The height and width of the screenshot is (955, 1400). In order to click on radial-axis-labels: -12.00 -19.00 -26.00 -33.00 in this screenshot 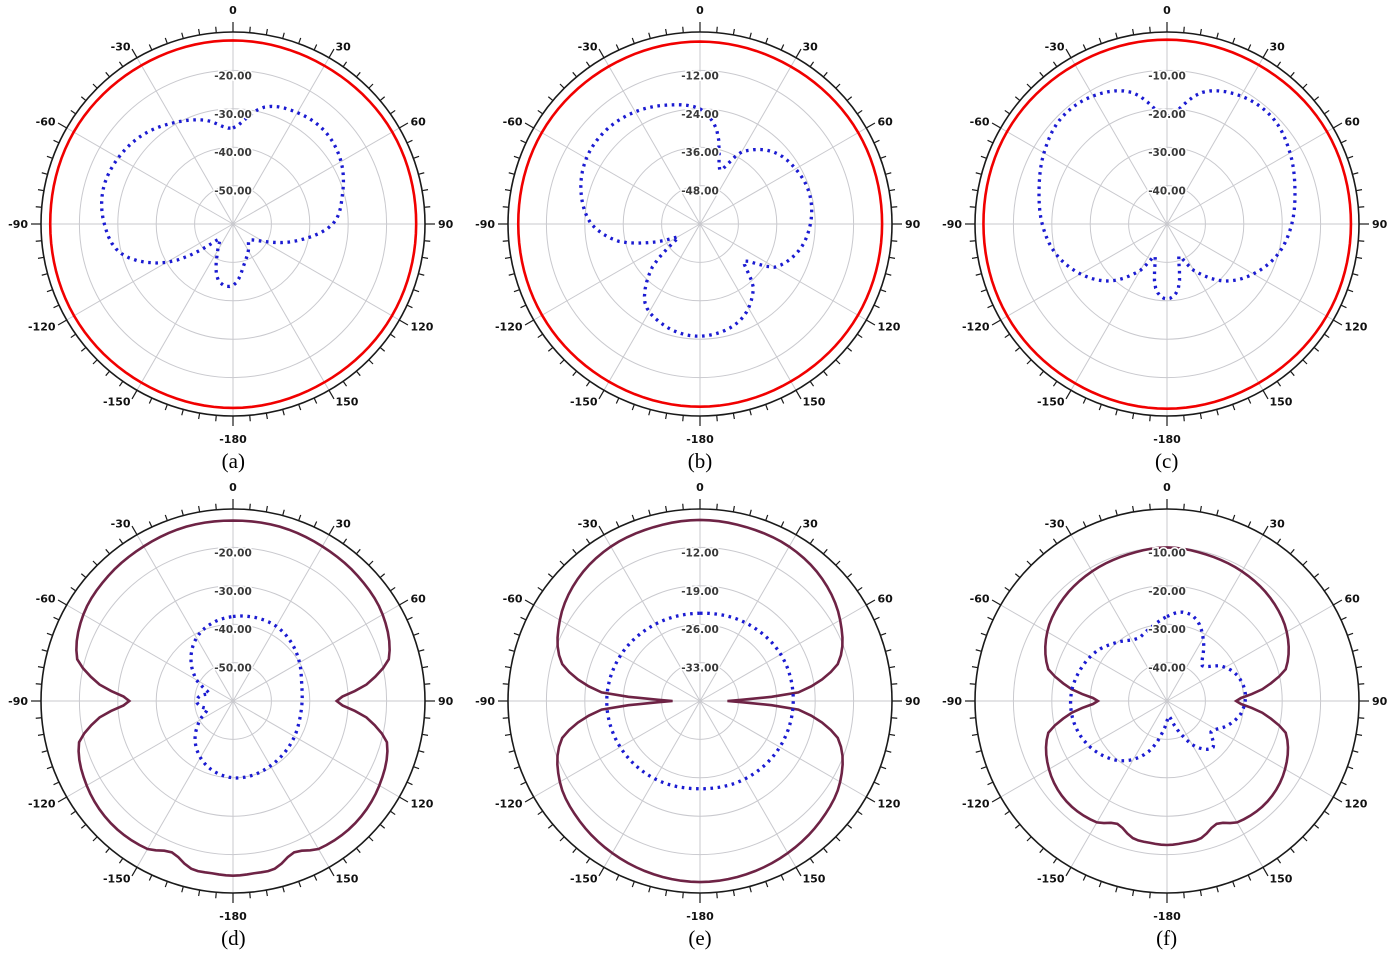, I will do `click(700, 611)`.